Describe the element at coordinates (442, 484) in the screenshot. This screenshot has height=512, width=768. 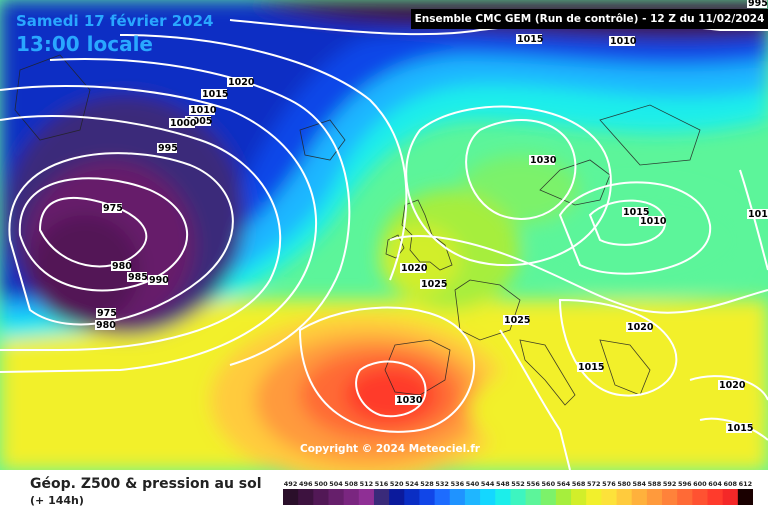
I see `legend-value-label: 532` at that location.